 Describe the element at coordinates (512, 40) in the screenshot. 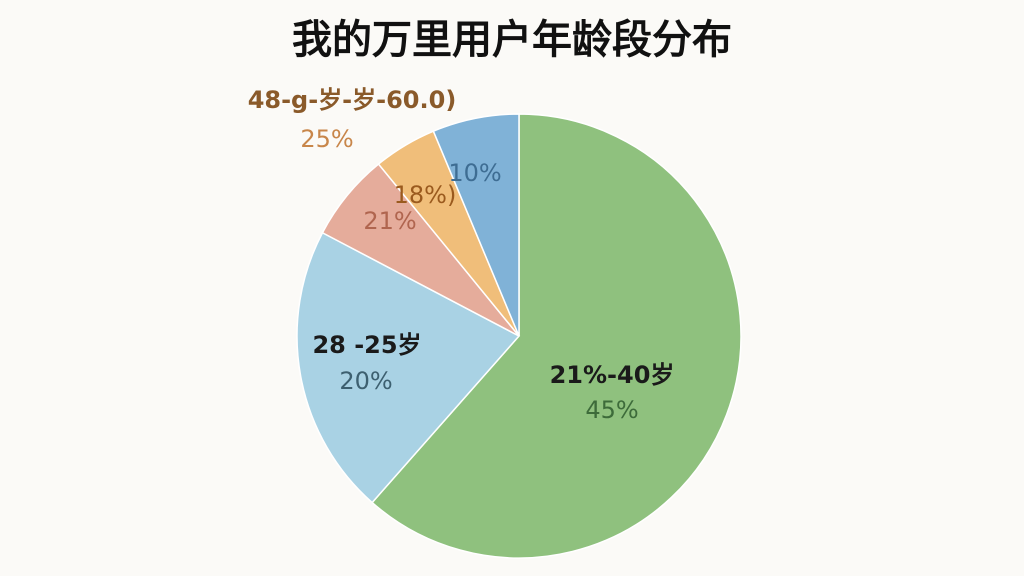

I see `chart-title: 我的万里用户年龄段分布` at that location.